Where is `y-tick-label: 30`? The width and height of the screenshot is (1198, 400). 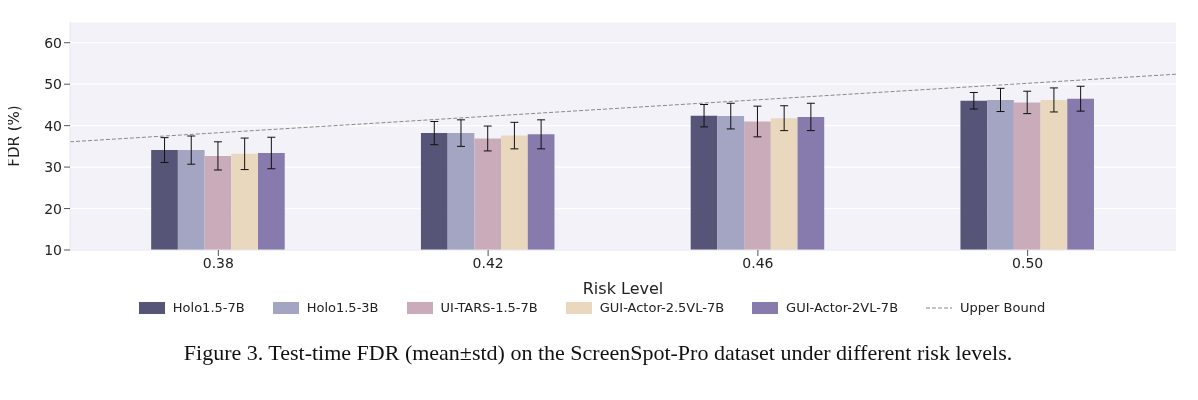
y-tick-label: 30 is located at coordinates (53, 167).